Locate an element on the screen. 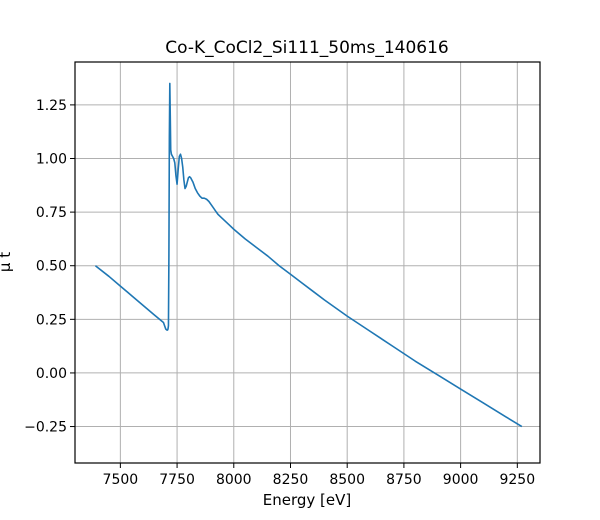 The width and height of the screenshot is (600, 520). x-tick-label: 8500 is located at coordinates (347, 480).